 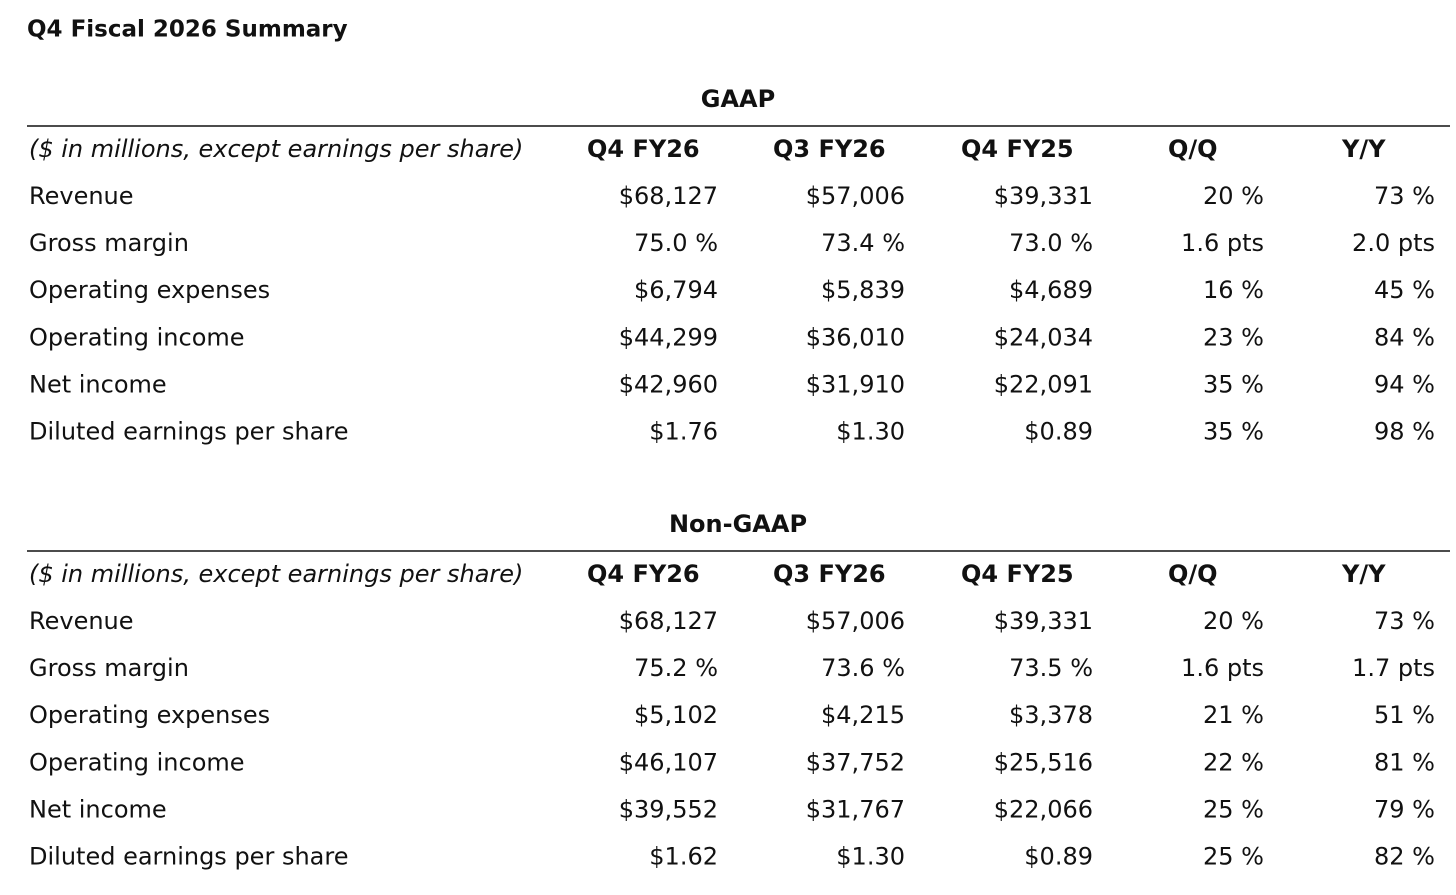 What do you see at coordinates (1233, 762) in the screenshot?
I see `cell: 22 %` at bounding box center [1233, 762].